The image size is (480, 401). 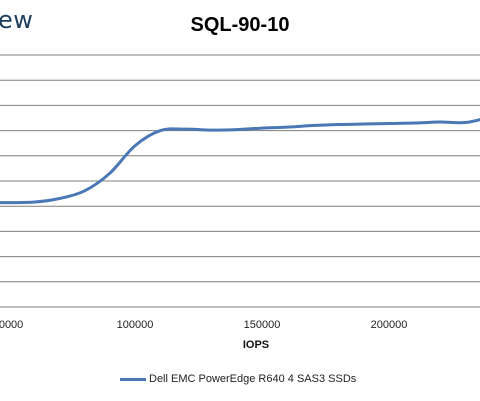 I want to click on x-tick-label: 50000, so click(x=11, y=325).